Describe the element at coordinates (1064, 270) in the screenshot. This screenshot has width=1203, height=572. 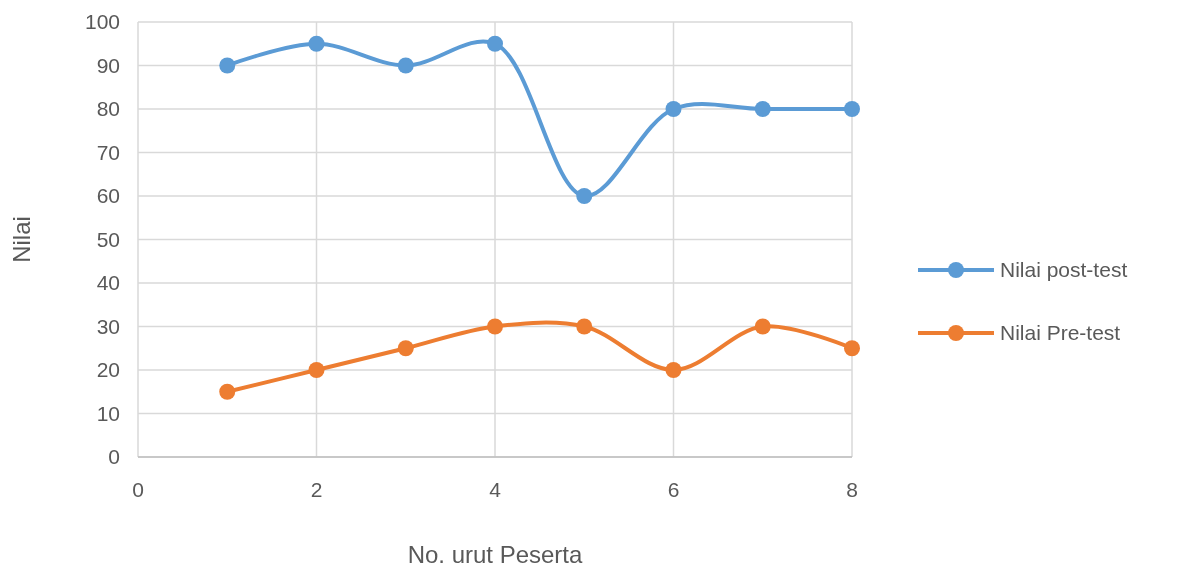
I see `legend-label: Nilai post-test` at that location.